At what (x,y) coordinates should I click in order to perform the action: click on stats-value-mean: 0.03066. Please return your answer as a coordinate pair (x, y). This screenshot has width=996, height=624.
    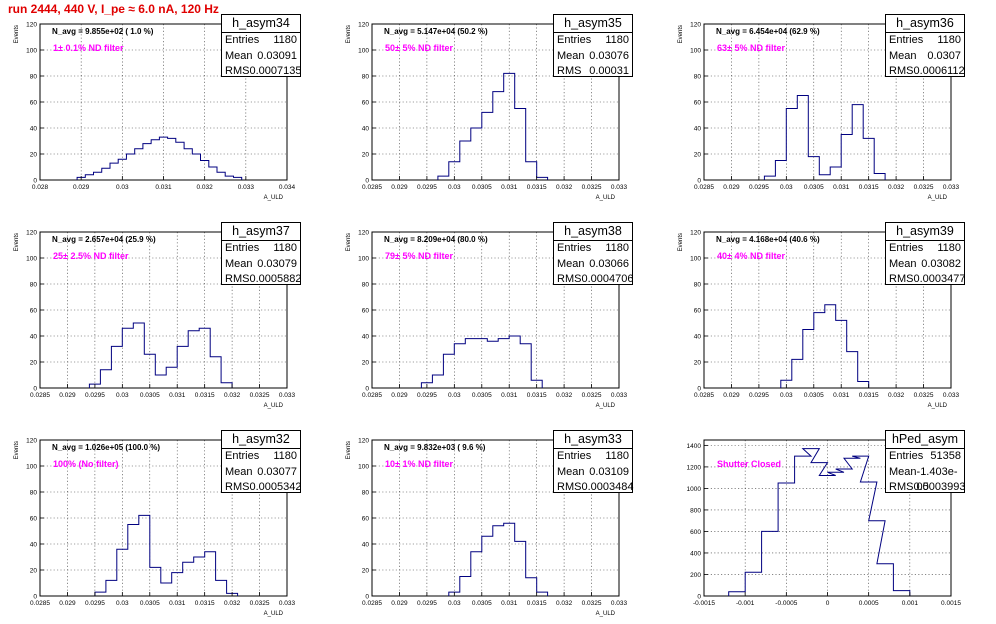
    Looking at the image, I should click on (609, 263).